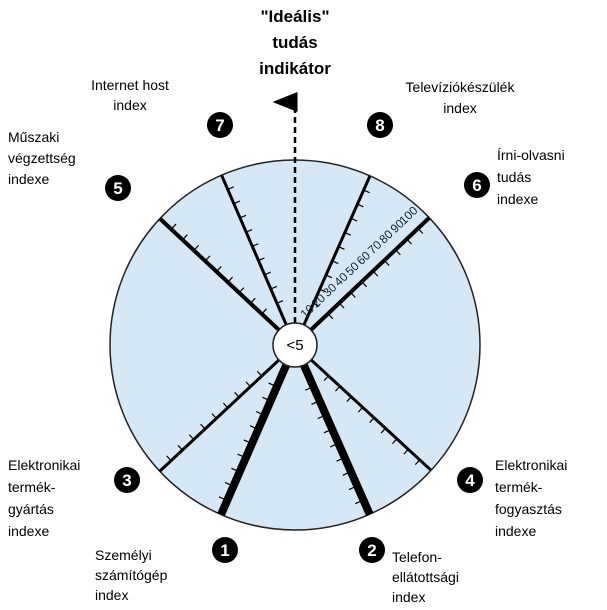 This screenshot has width=607, height=610. I want to click on title: tudás, so click(294, 42).